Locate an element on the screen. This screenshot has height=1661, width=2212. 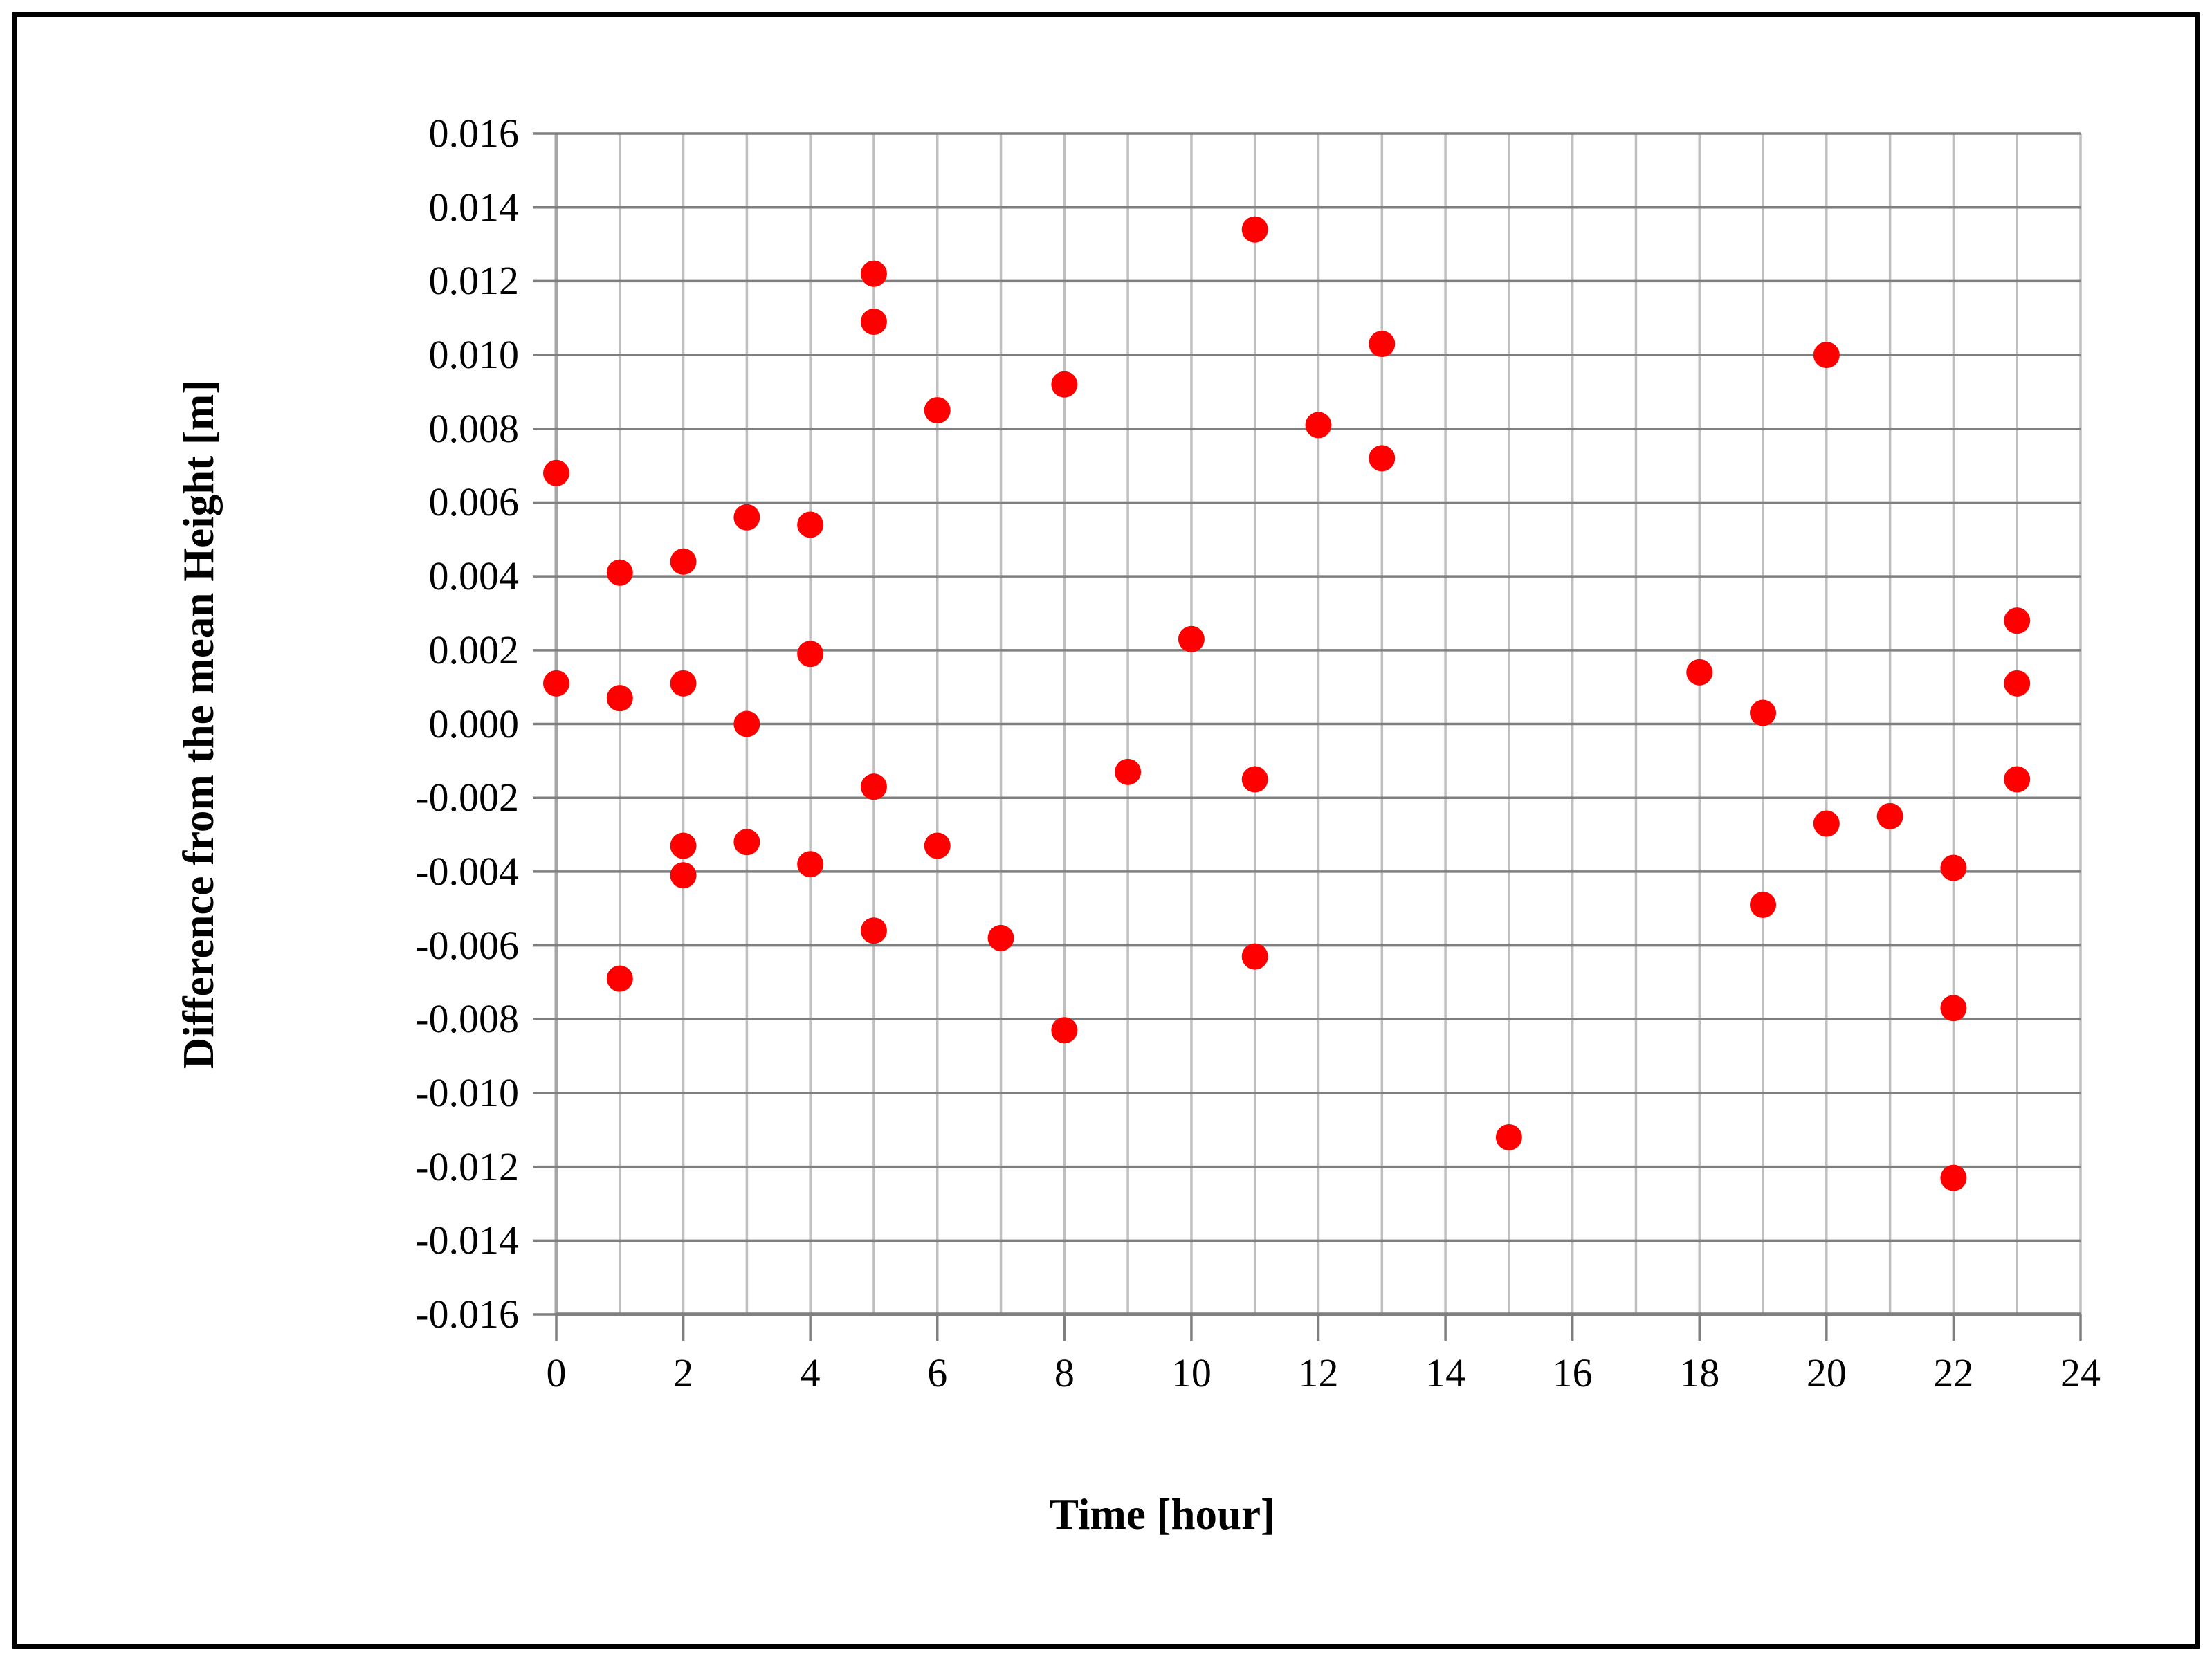
y-tick-label: 0.016 is located at coordinates (474, 133).